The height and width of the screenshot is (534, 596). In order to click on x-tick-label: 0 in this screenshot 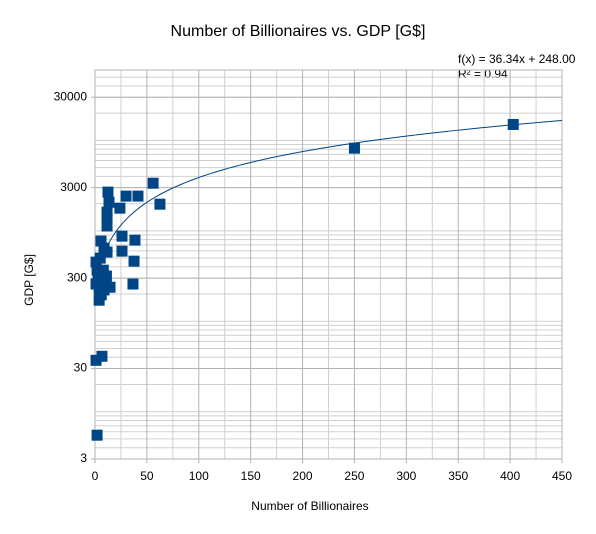, I will do `click(95, 476)`.